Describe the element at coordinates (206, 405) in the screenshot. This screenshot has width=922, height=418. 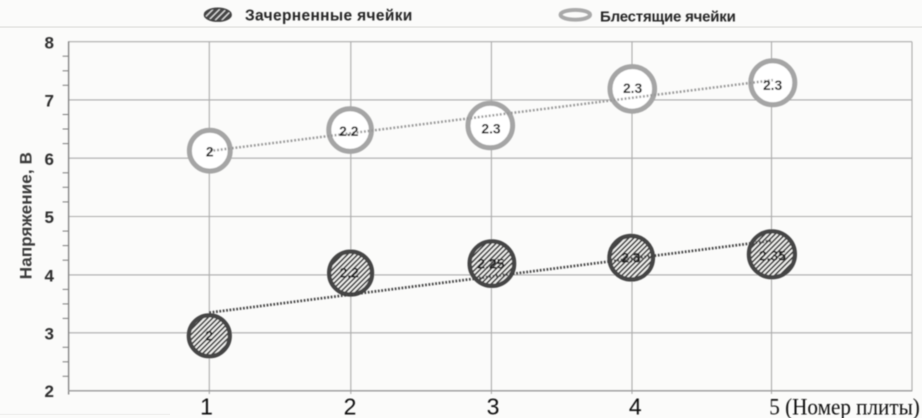
I see `svg-text: 1` at that location.